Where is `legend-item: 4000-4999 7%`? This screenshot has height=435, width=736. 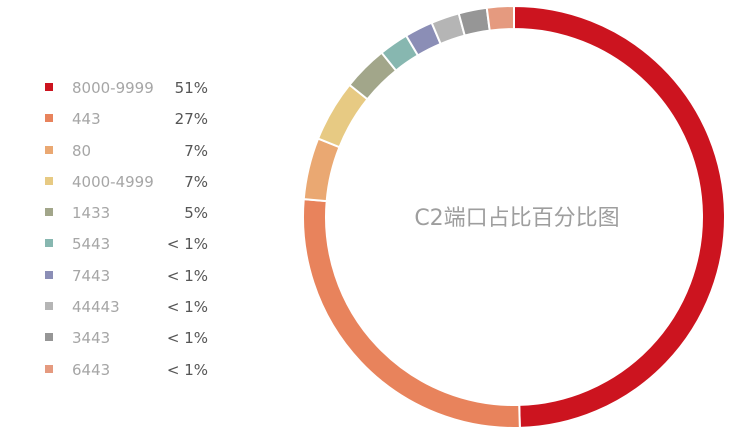 legend-item: 4000-4999 7% is located at coordinates (140, 187).